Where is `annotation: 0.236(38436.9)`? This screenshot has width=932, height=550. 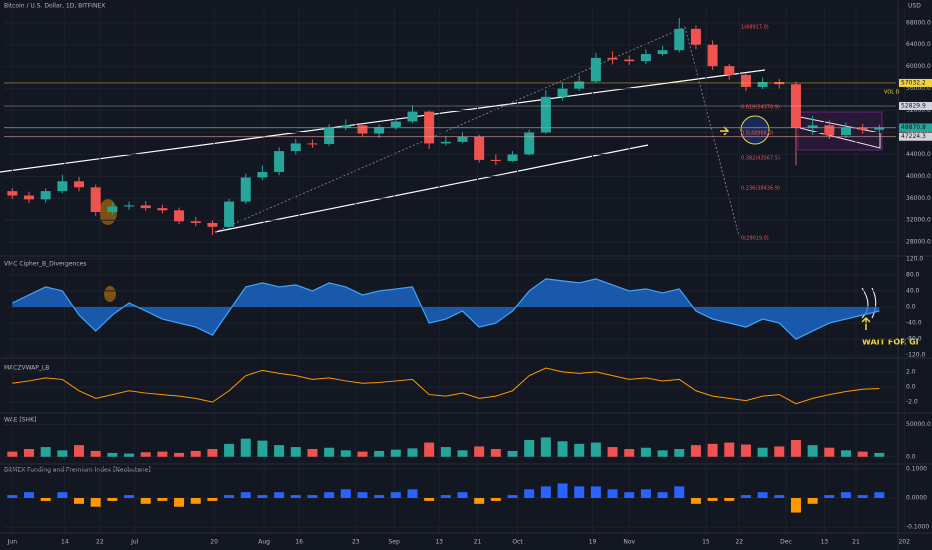
annotation: 0.236(38436.9) is located at coordinates (760, 189).